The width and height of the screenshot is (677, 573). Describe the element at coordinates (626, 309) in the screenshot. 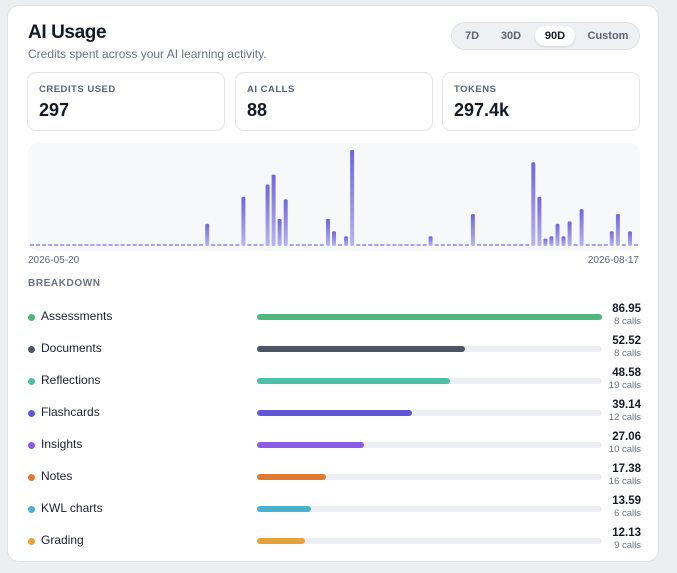

I see `category-credits: 86.95` at that location.